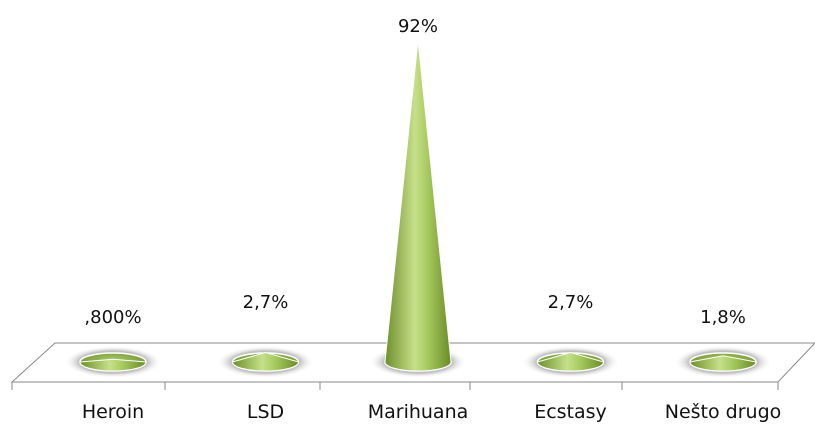 This screenshot has width=815, height=425. What do you see at coordinates (723, 412) in the screenshot?
I see `category-label: Nešto drugo` at bounding box center [723, 412].